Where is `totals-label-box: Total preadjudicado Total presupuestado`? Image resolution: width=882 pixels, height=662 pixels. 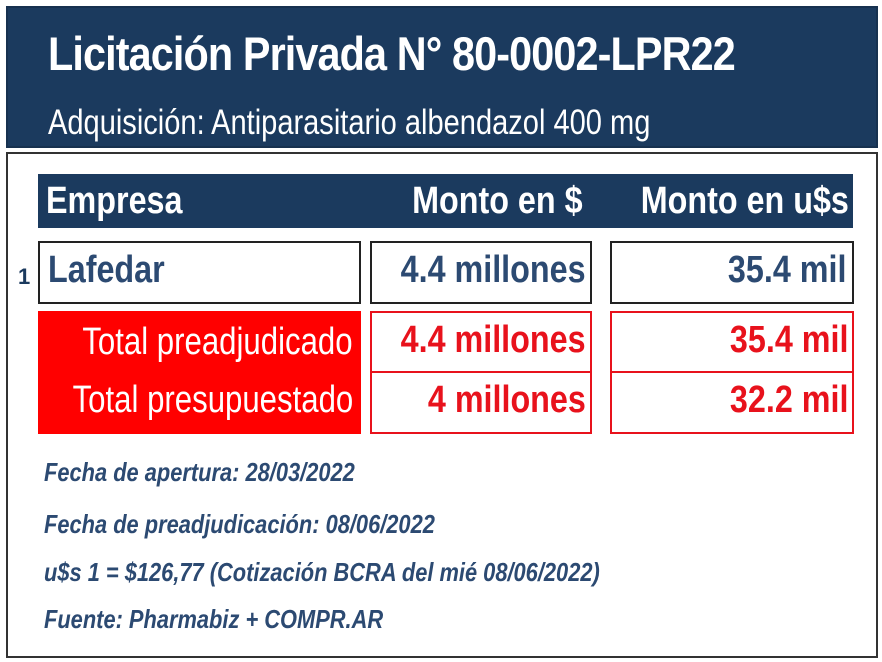
totals-label-box: Total preadjudicado Total presupuestado is located at coordinates (199, 372).